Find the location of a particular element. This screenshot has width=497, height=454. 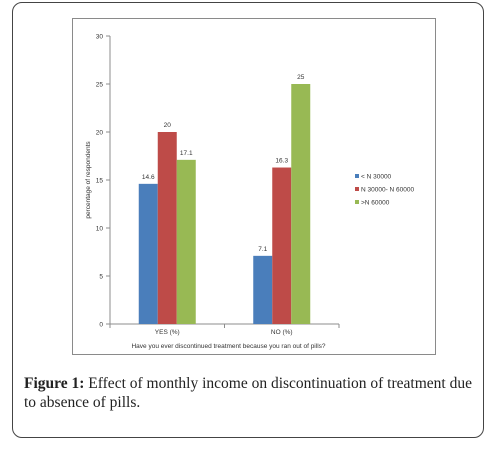

data-label: 14.6 is located at coordinates (148, 177).